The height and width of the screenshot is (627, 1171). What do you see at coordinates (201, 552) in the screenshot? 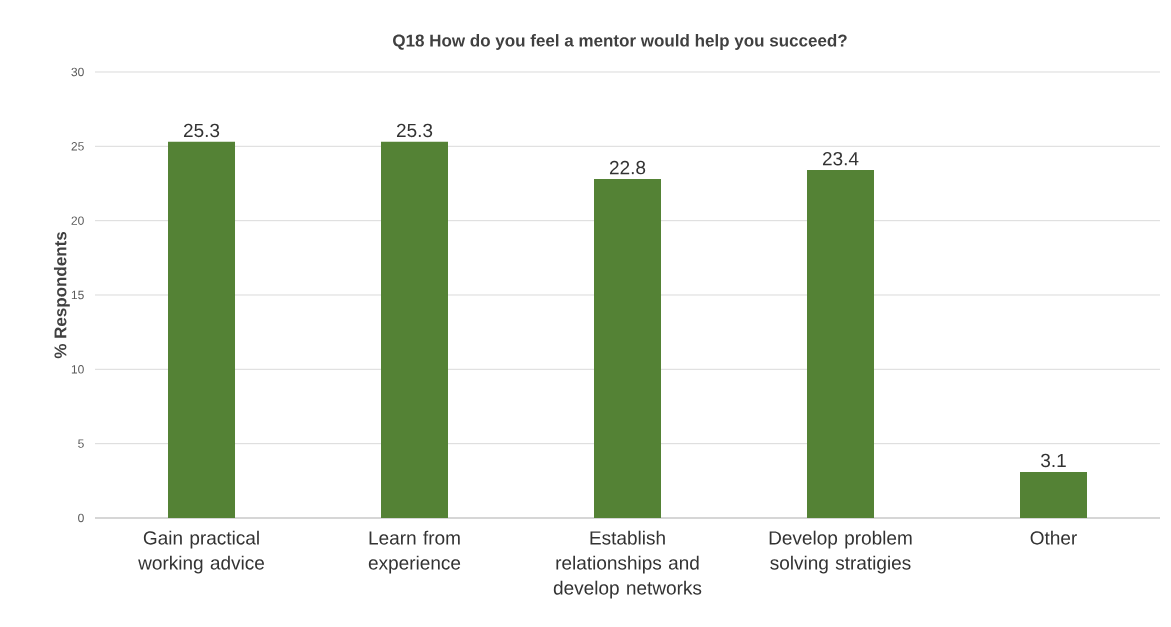
I see `x-tick-label: Gain practical working advice` at bounding box center [201, 552].